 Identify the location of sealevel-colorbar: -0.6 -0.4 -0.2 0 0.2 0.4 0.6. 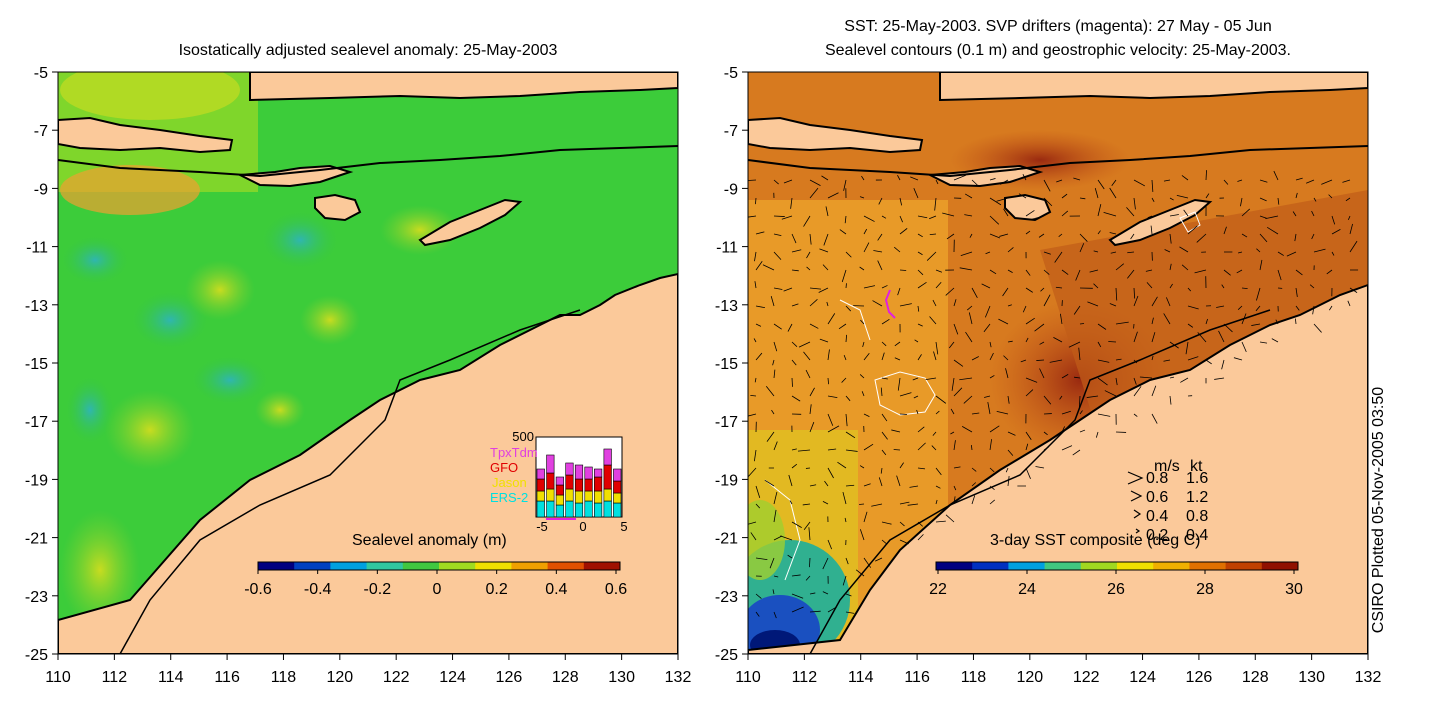
(435, 579).